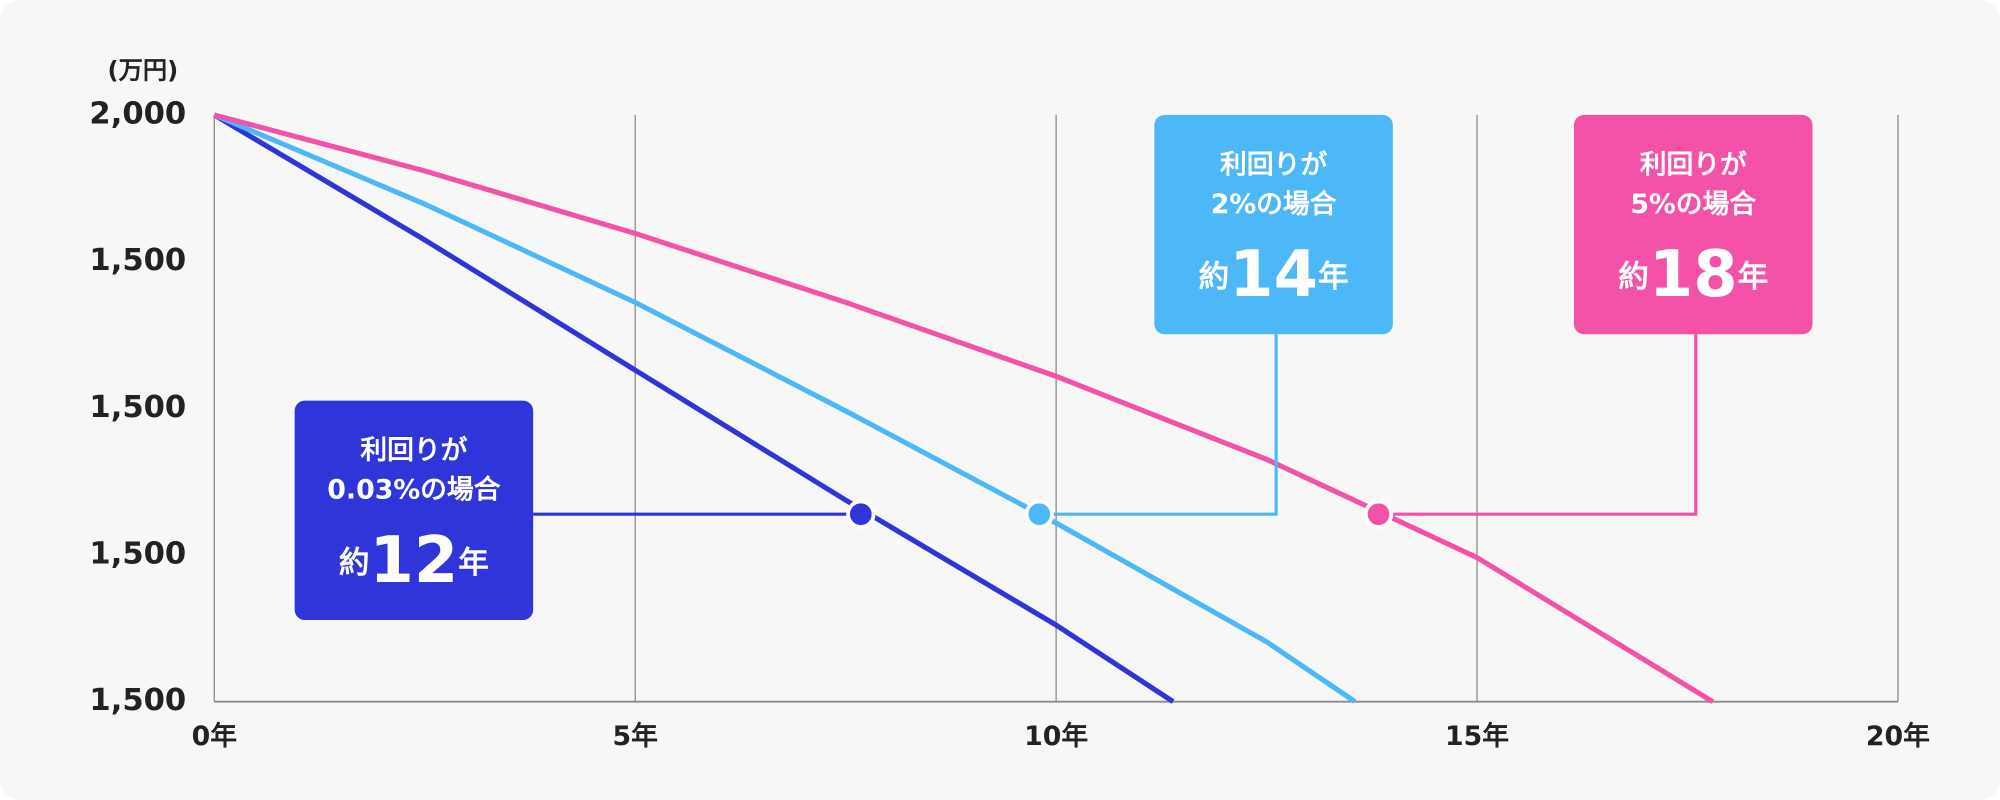 The height and width of the screenshot is (800, 2000). I want to click on callout-years: 約18年, so click(1693, 275).